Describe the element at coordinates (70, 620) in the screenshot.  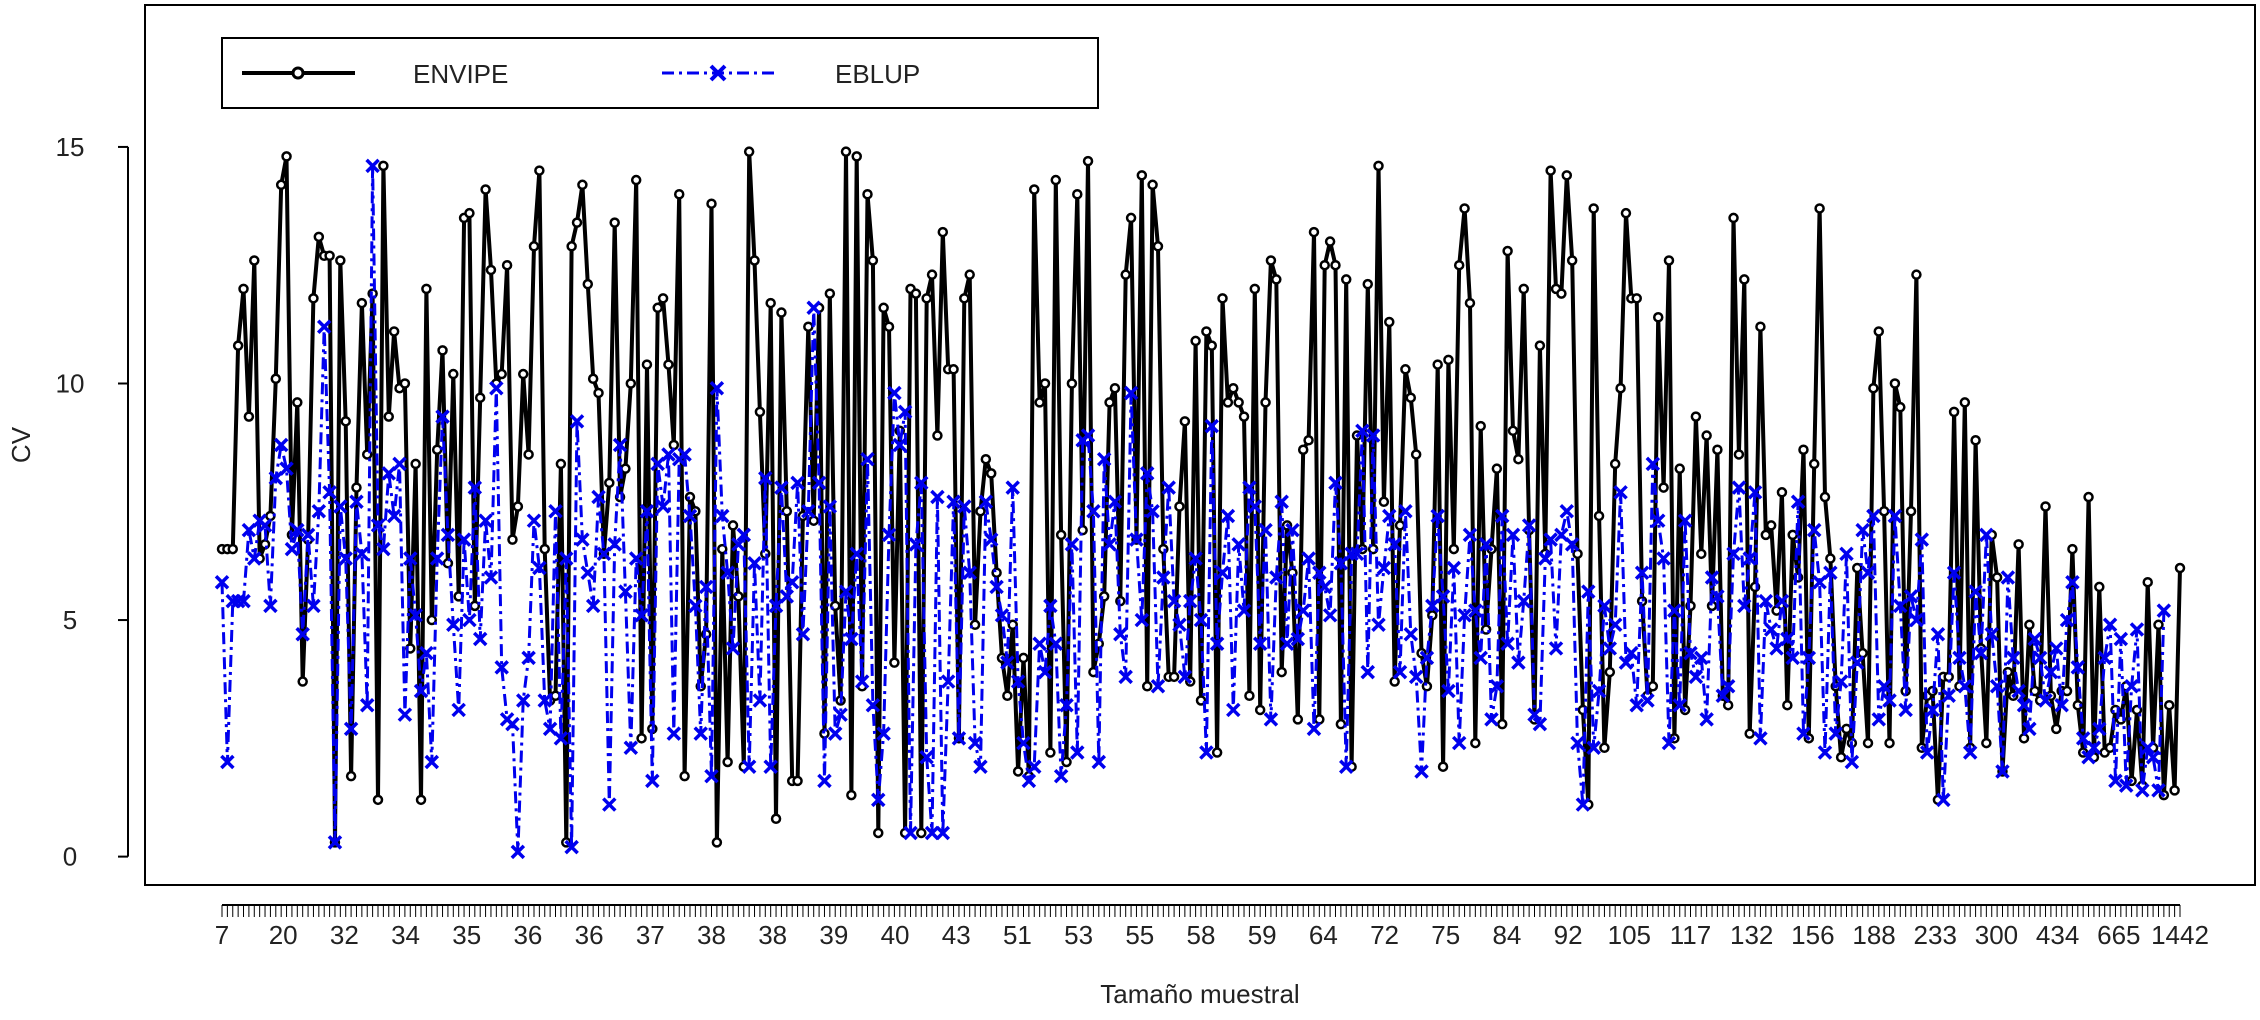
I see `y-tick-label: 5` at that location.